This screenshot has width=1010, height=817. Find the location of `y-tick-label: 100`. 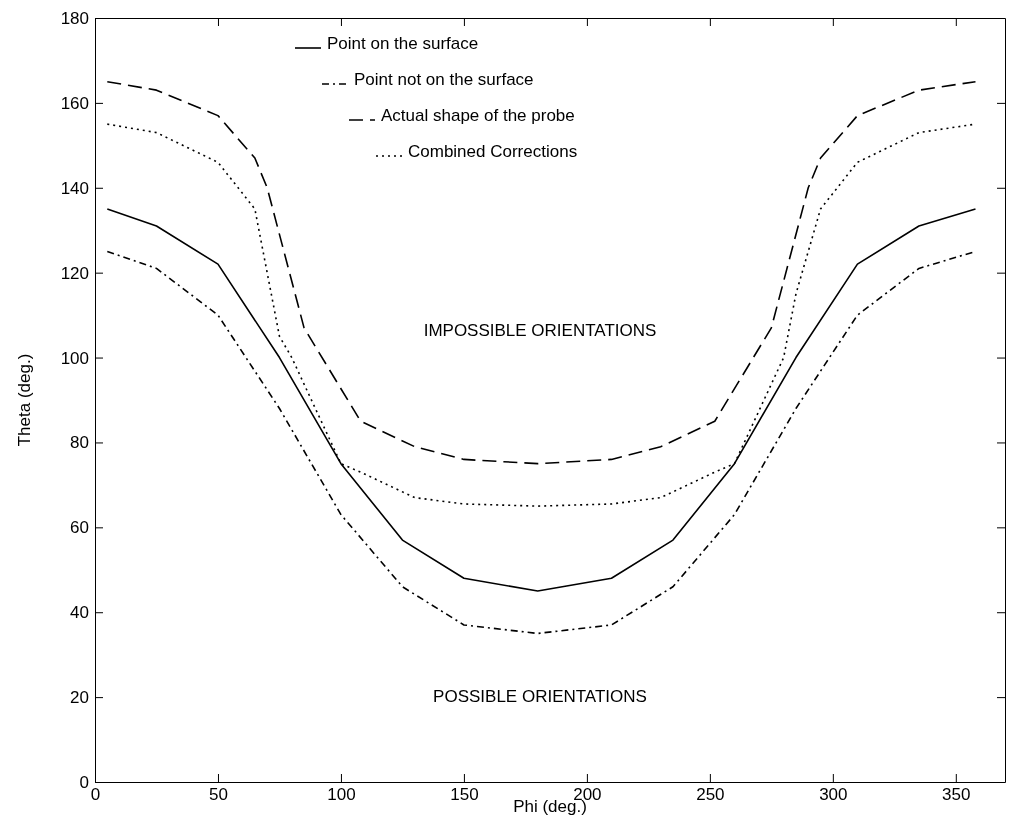

y-tick-label: 100 is located at coordinates (74, 358).